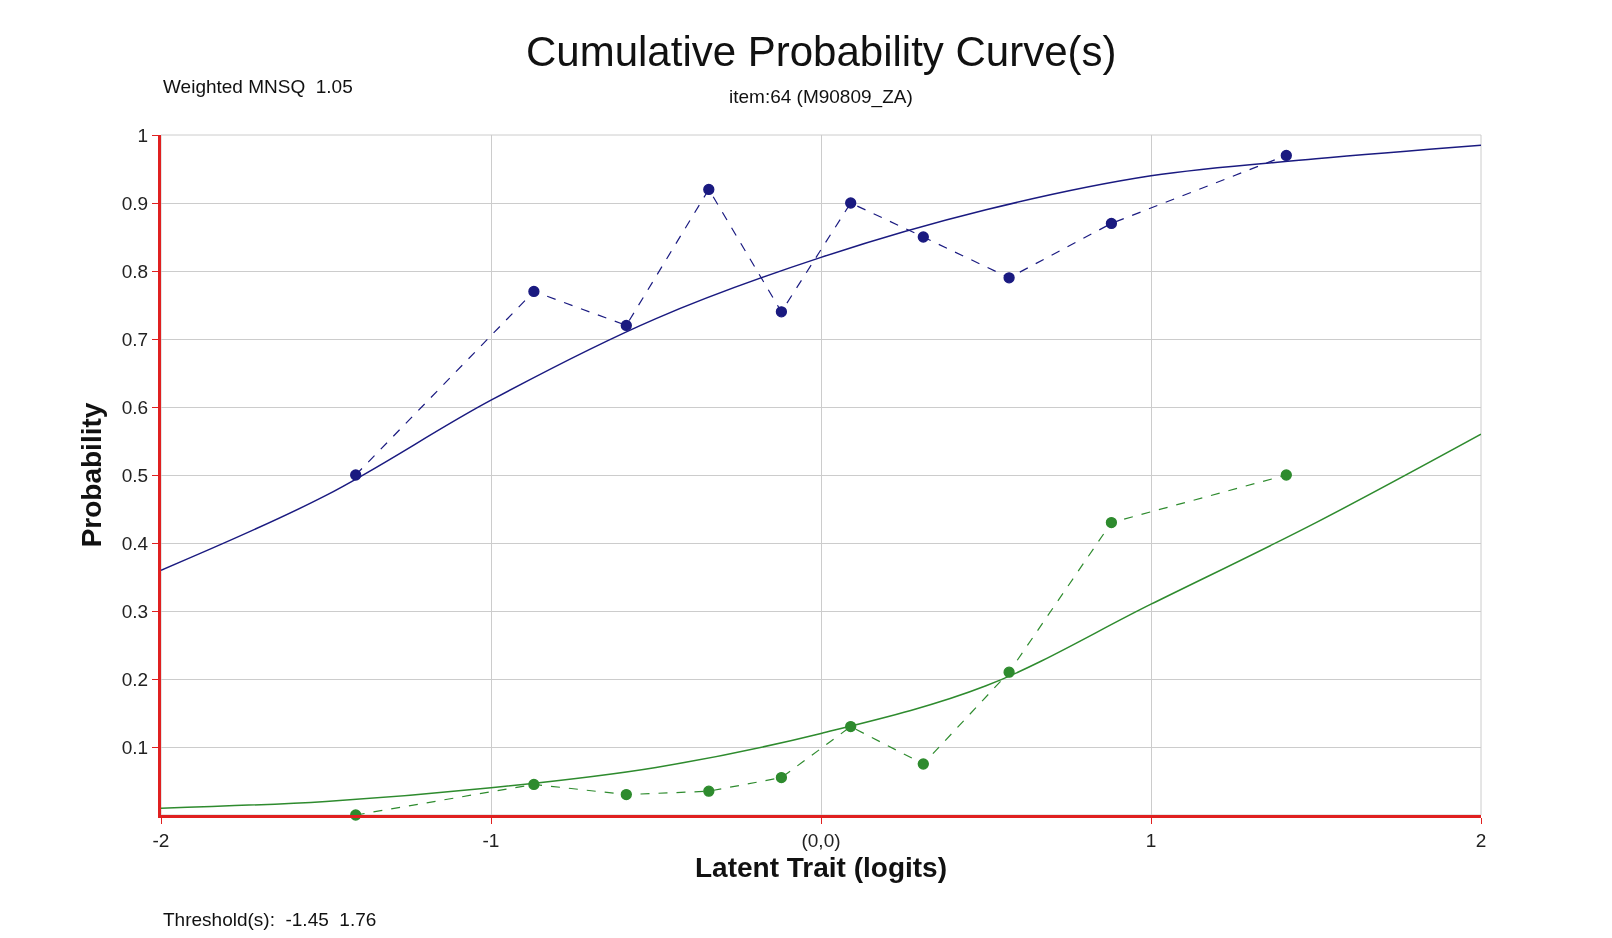  I want to click on y-tick-label: 0.4, so click(135, 543).